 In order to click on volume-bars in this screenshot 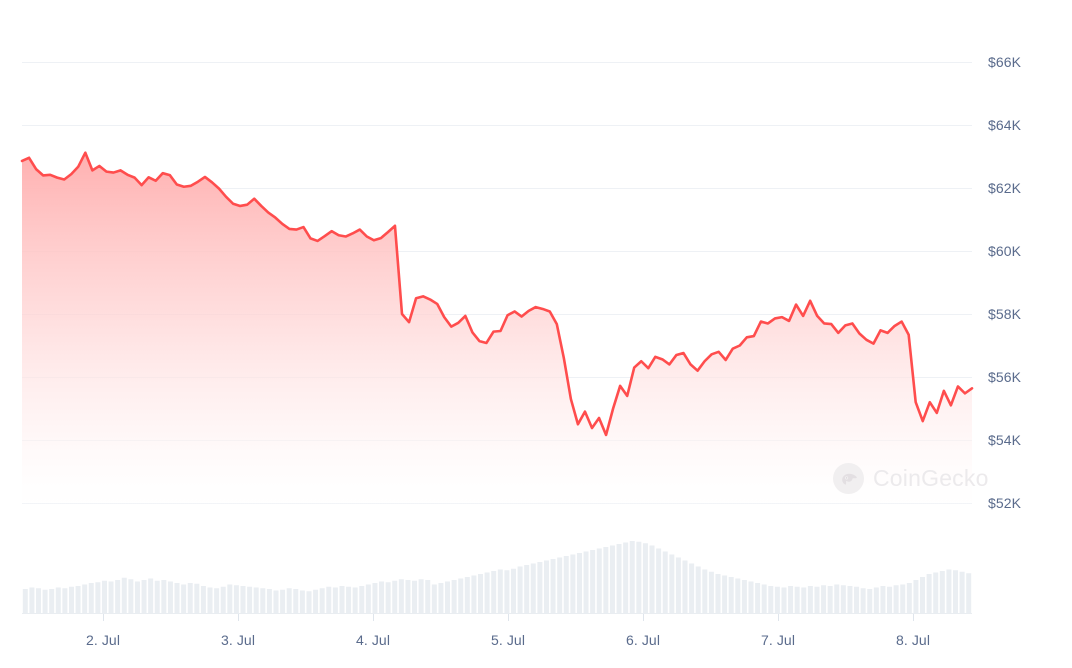, I will do `click(497, 577)`.